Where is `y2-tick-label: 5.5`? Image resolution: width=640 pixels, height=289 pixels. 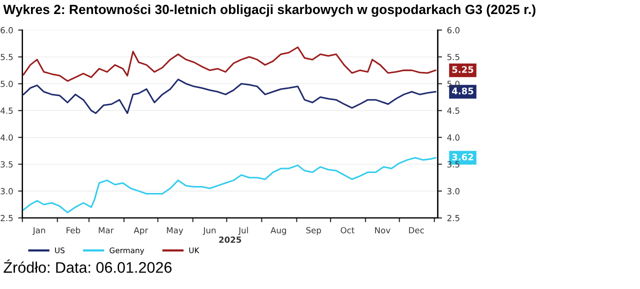
y2-tick-label: 5.5 is located at coordinates (453, 57).